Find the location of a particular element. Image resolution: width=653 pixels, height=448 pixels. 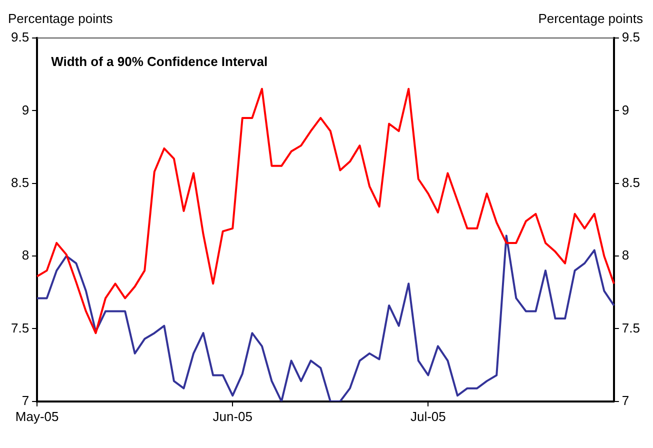

y2-tick-label: 9.5 is located at coordinates (631, 37).